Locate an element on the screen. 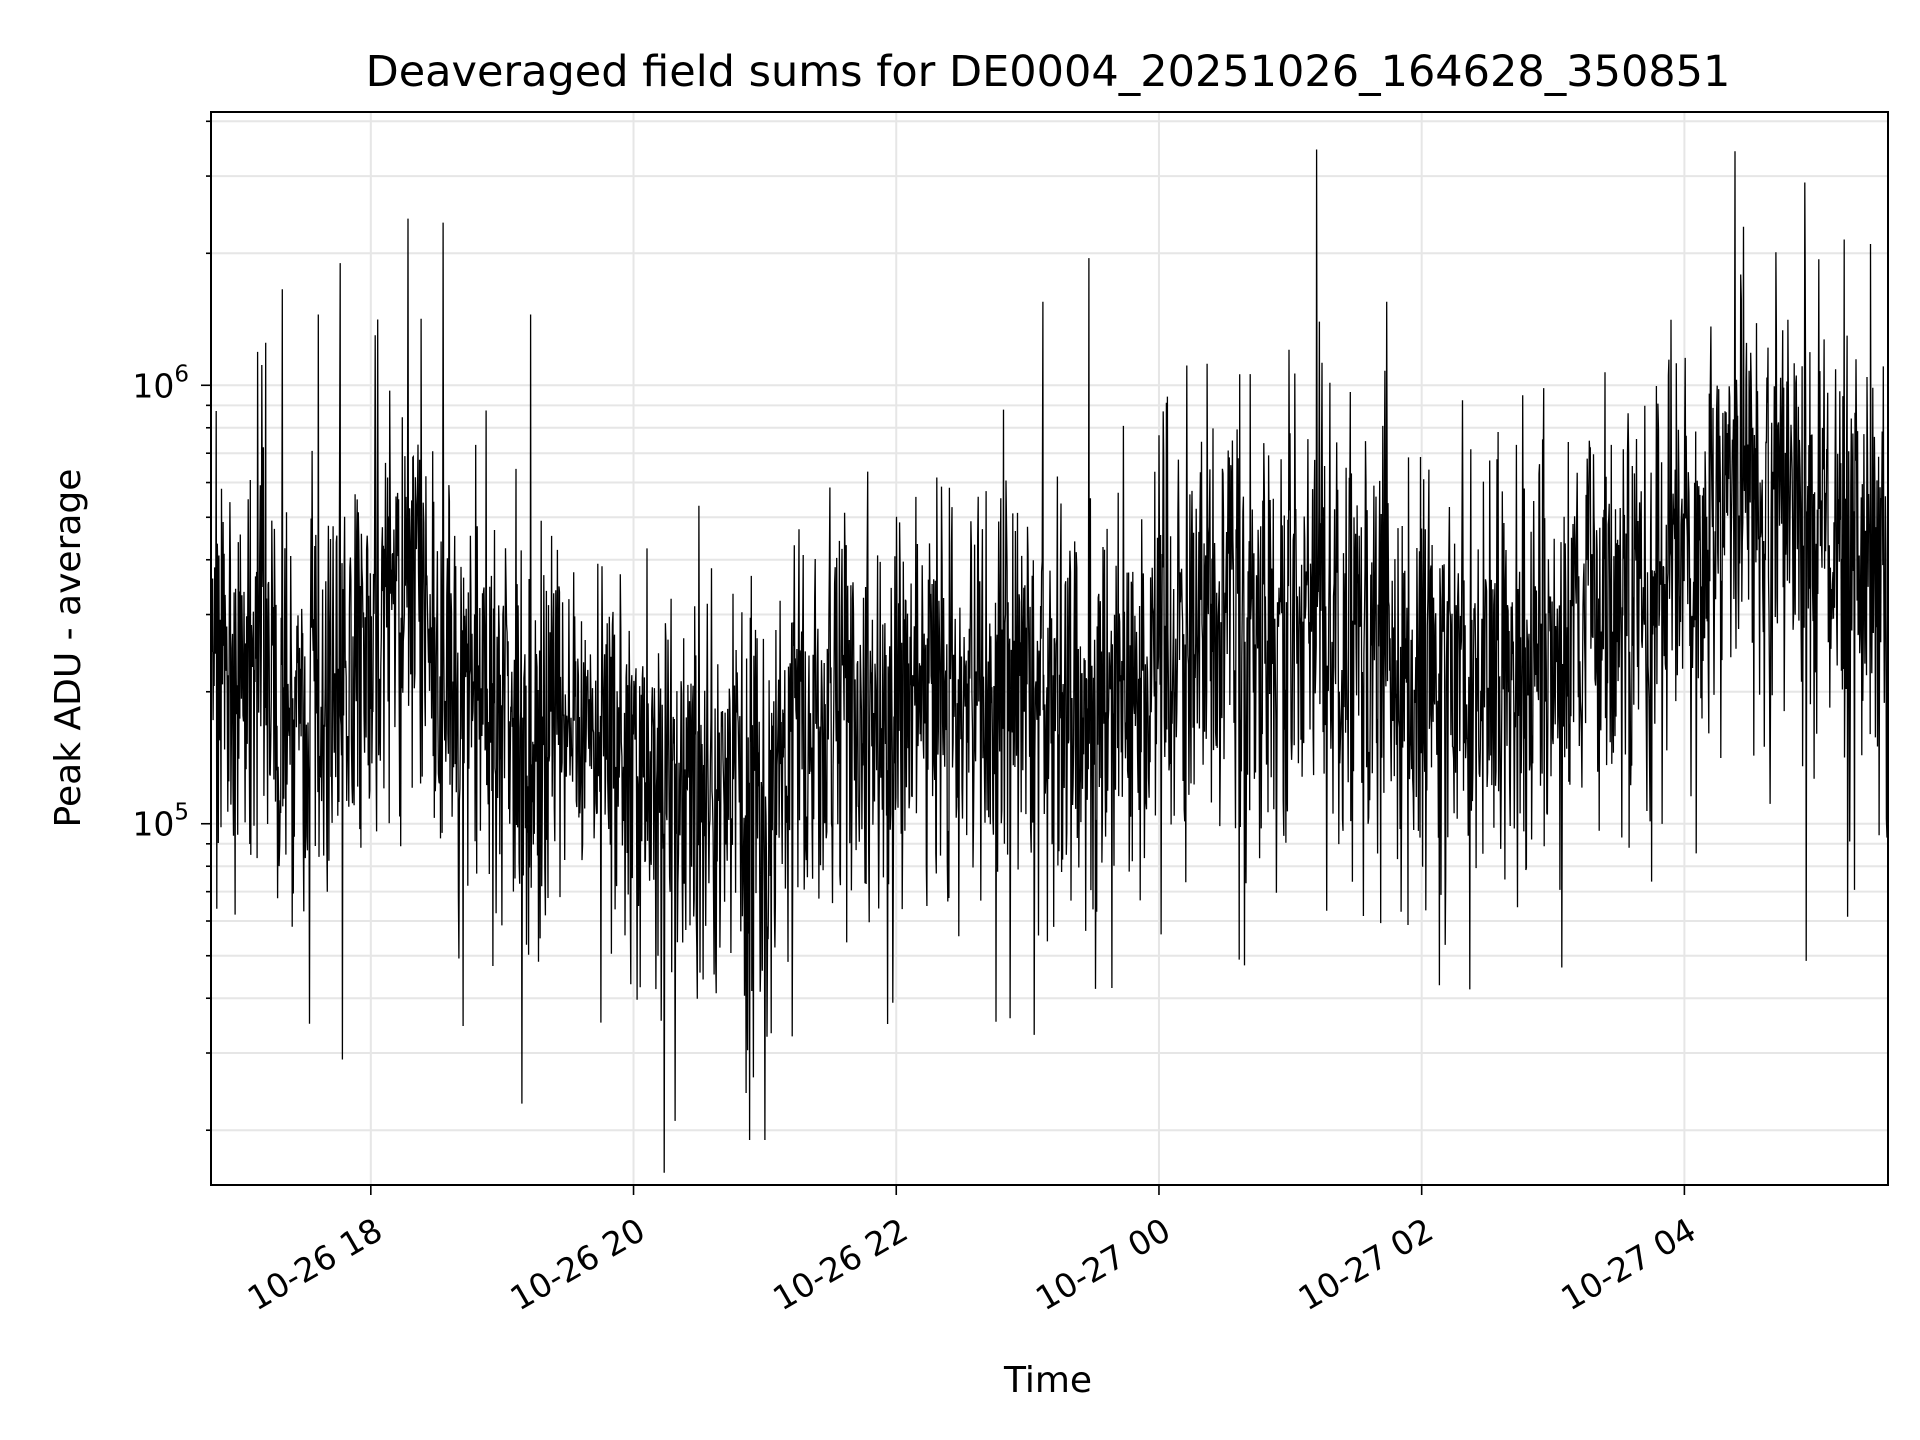  y-tick-label: 10⁵ is located at coordinates (160, 822).